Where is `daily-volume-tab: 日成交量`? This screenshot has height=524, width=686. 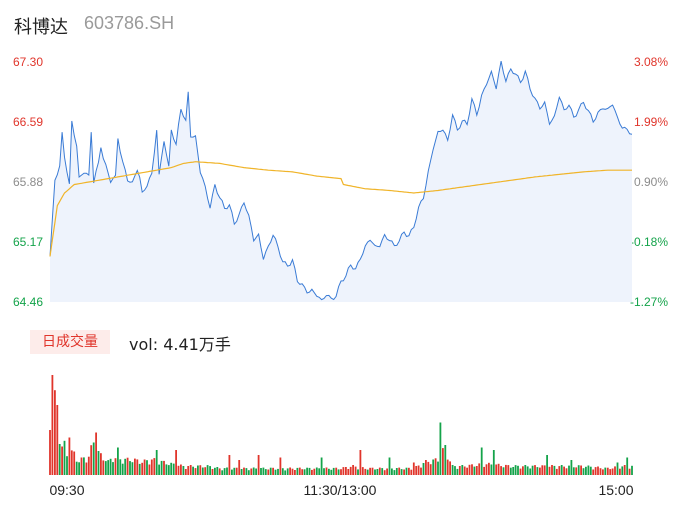 daily-volume-tab: 日成交量 is located at coordinates (70, 342).